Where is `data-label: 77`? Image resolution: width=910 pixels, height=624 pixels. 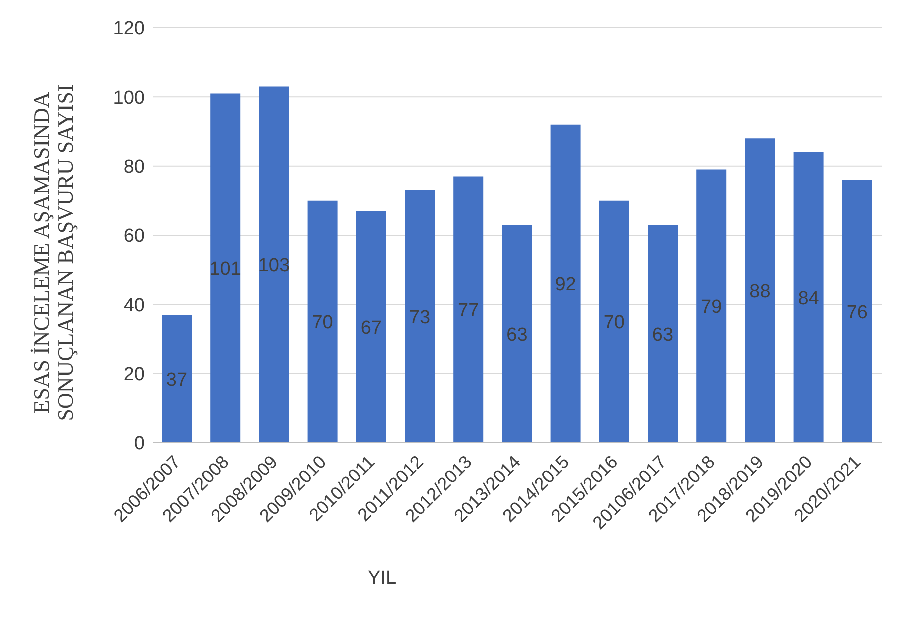 data-label: 77 is located at coordinates (469, 311).